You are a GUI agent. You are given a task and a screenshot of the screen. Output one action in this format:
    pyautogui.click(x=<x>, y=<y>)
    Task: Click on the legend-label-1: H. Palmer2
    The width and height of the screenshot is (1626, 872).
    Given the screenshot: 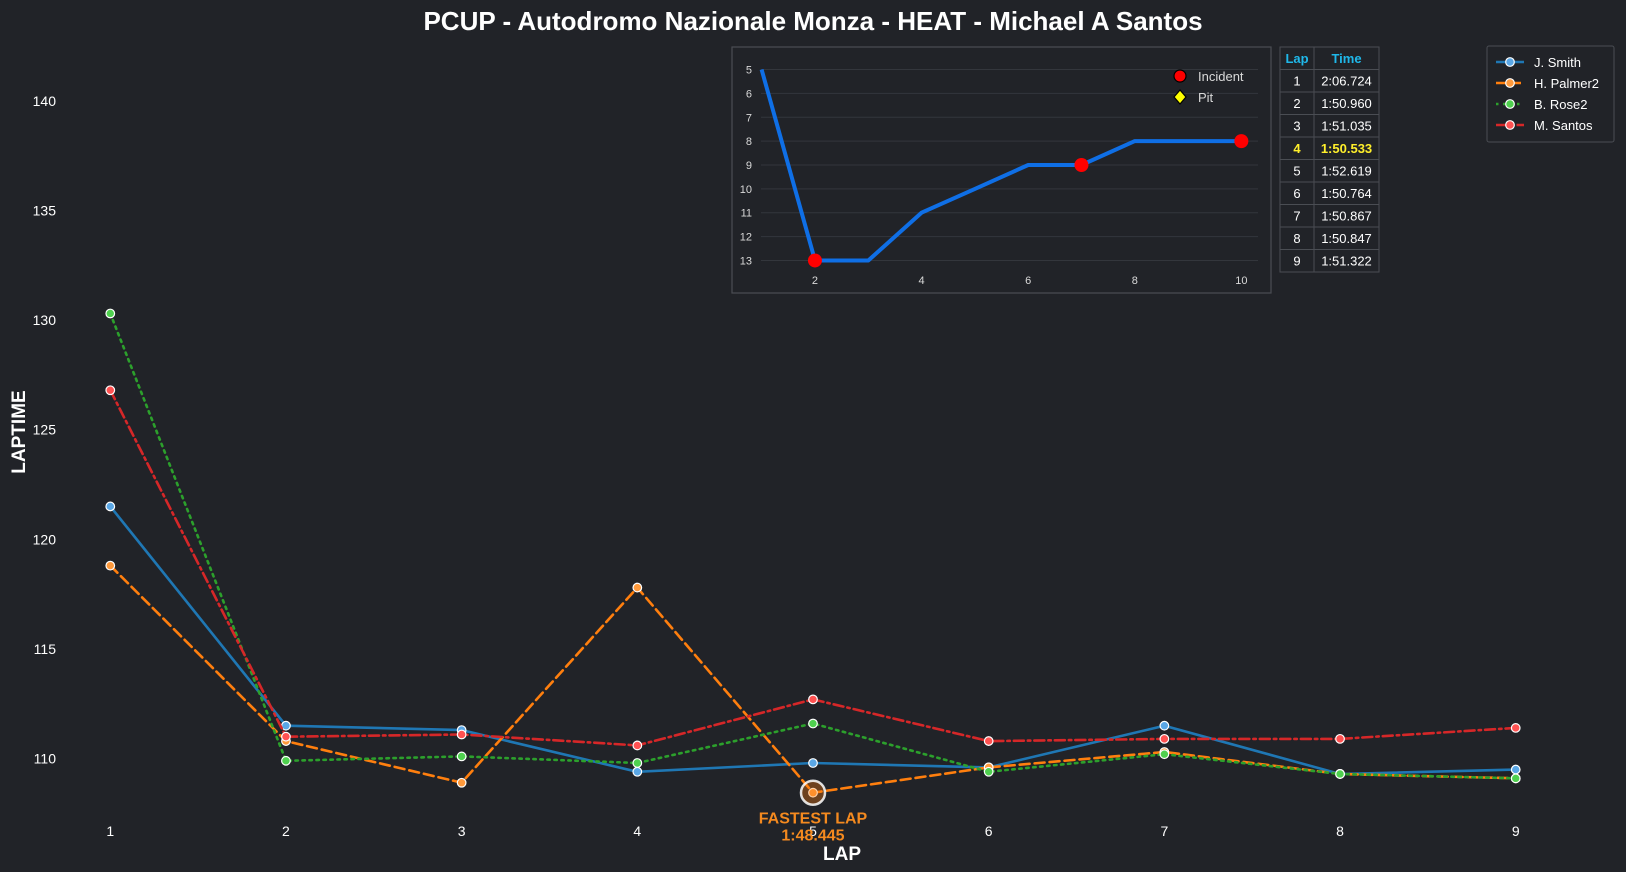 What is the action you would take?
    pyautogui.click(x=1566, y=83)
    